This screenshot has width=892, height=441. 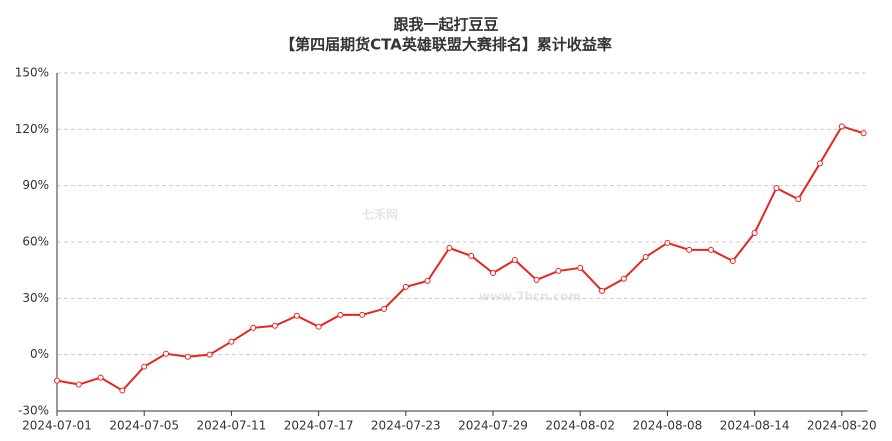 I want to click on x-tick-label: 2024-07-05, so click(x=144, y=426).